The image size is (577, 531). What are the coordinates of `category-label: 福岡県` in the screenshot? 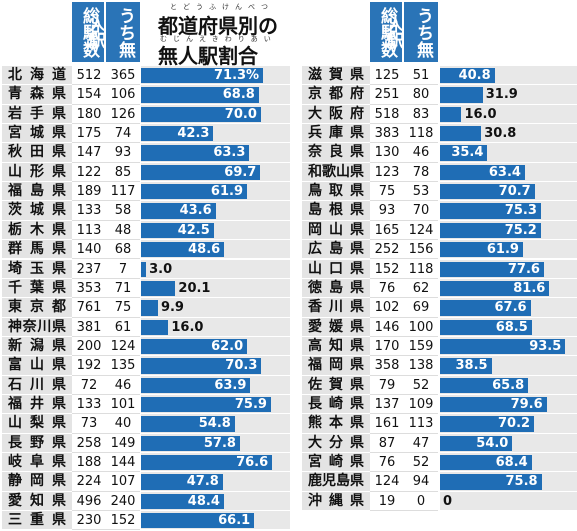 It's located at (336, 366).